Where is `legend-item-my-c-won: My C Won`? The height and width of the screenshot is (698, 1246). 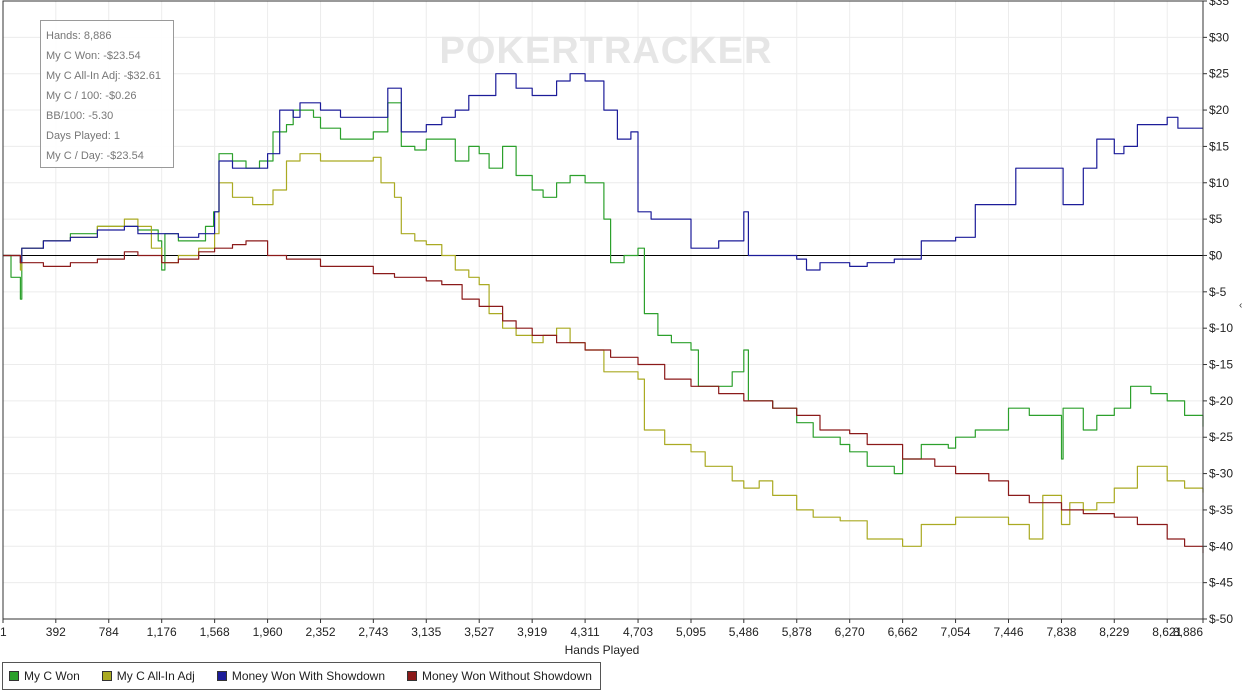 legend-item-my-c-won: My C Won is located at coordinates (44, 676).